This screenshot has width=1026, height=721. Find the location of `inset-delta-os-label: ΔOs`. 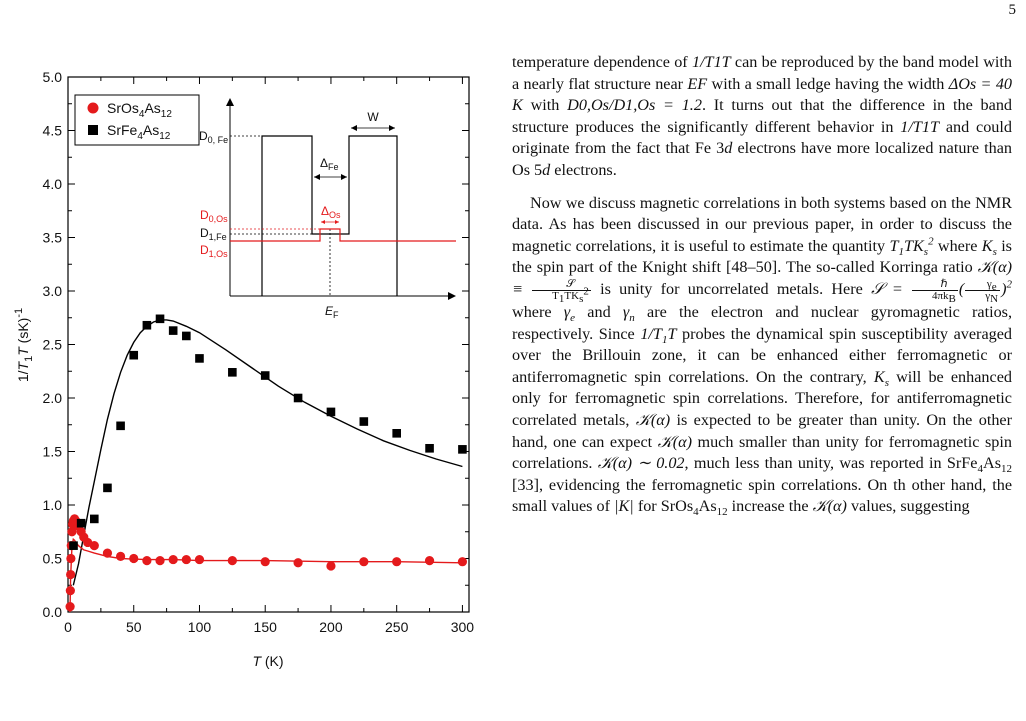

inset-delta-os-label: ΔOs is located at coordinates (331, 212).